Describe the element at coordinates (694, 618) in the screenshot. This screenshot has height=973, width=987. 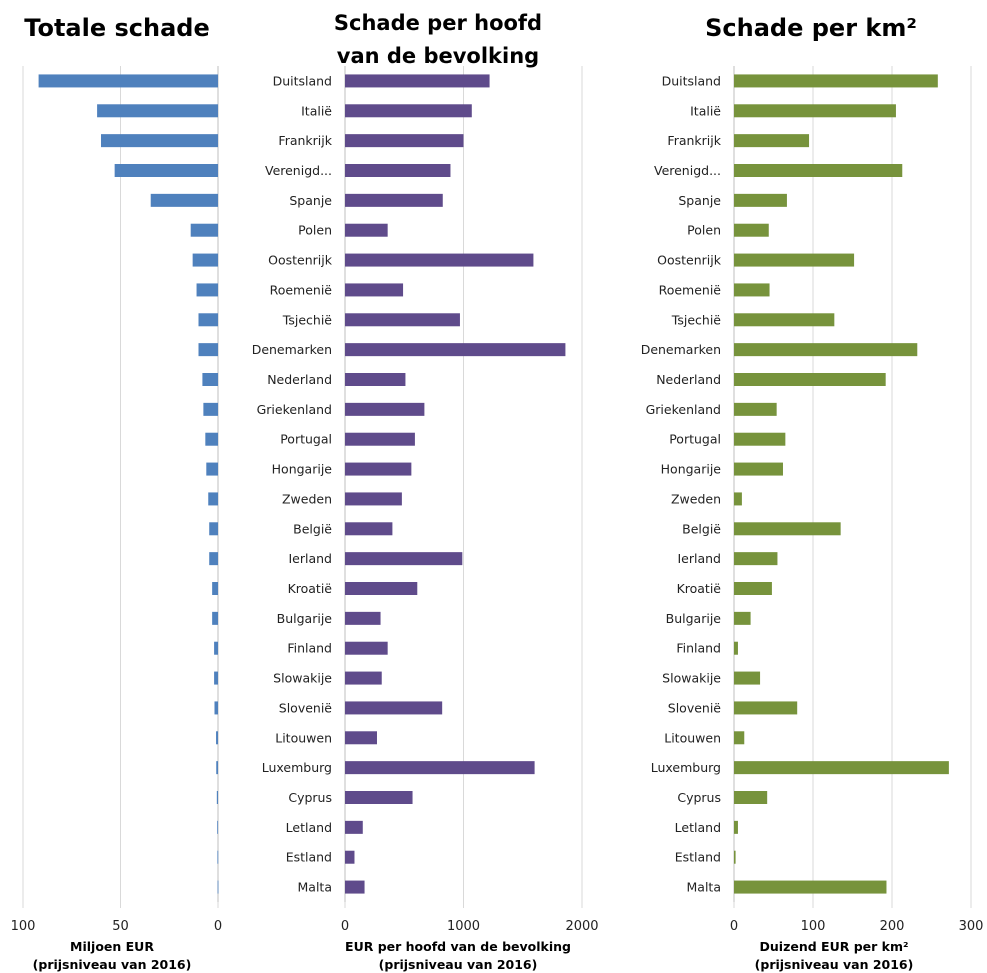
I see `category-label-bulgarije: Bulgarije` at that location.